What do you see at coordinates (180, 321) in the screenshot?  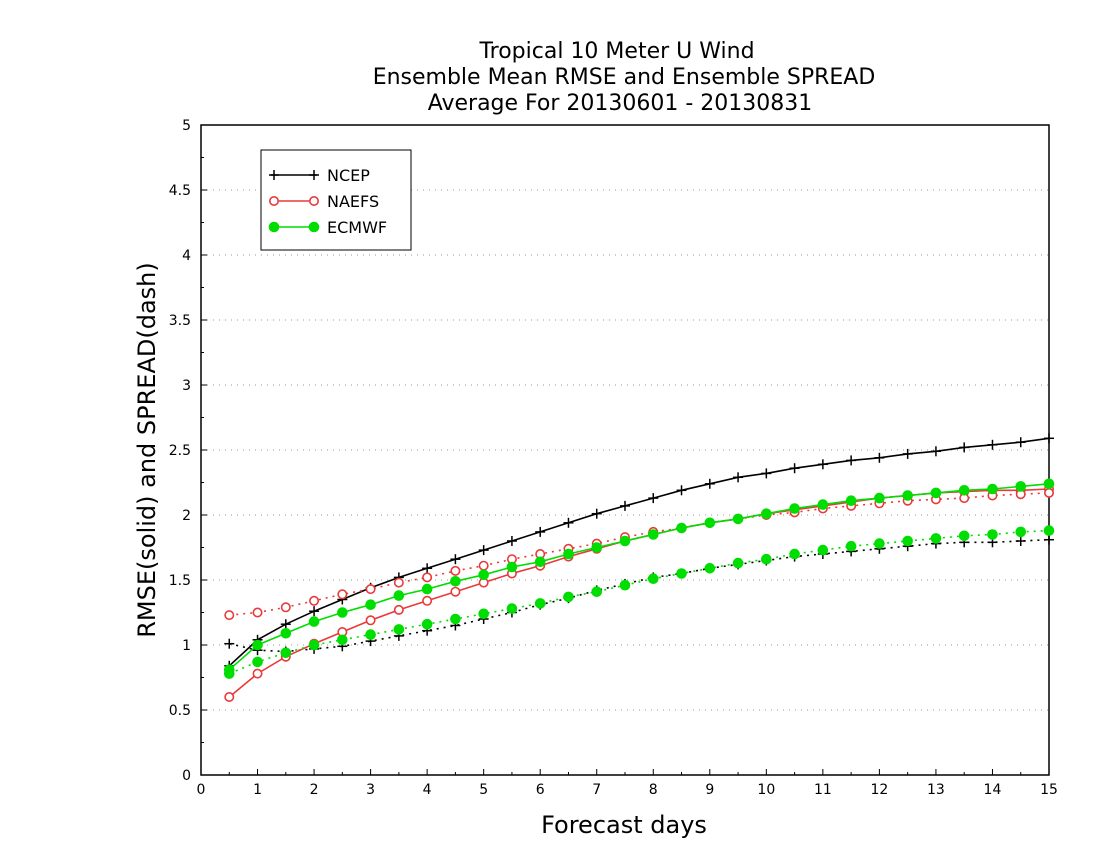 I see `y-tick-label-7: 3.5` at bounding box center [180, 321].